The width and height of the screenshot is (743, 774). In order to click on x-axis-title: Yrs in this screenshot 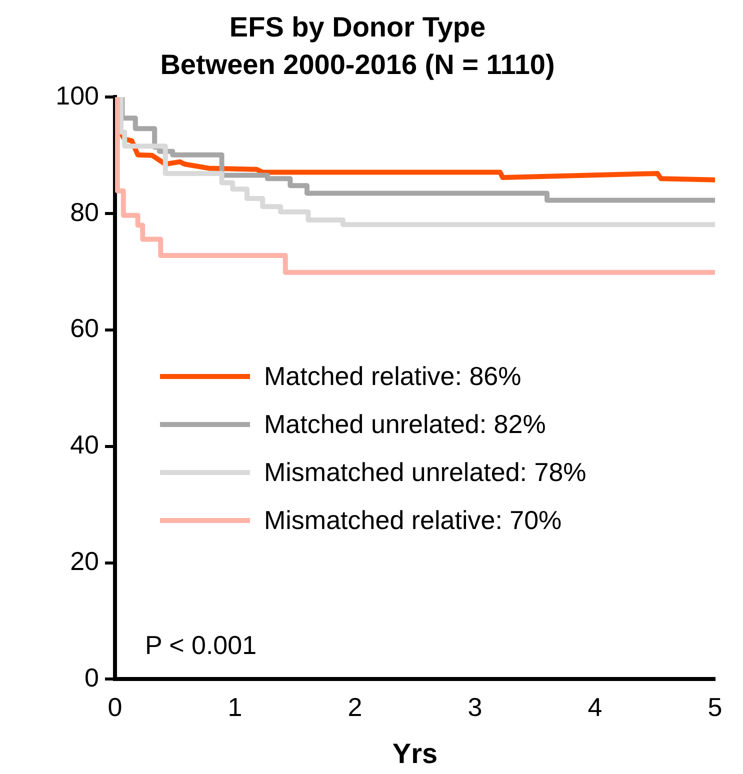, I will do `click(415, 753)`.